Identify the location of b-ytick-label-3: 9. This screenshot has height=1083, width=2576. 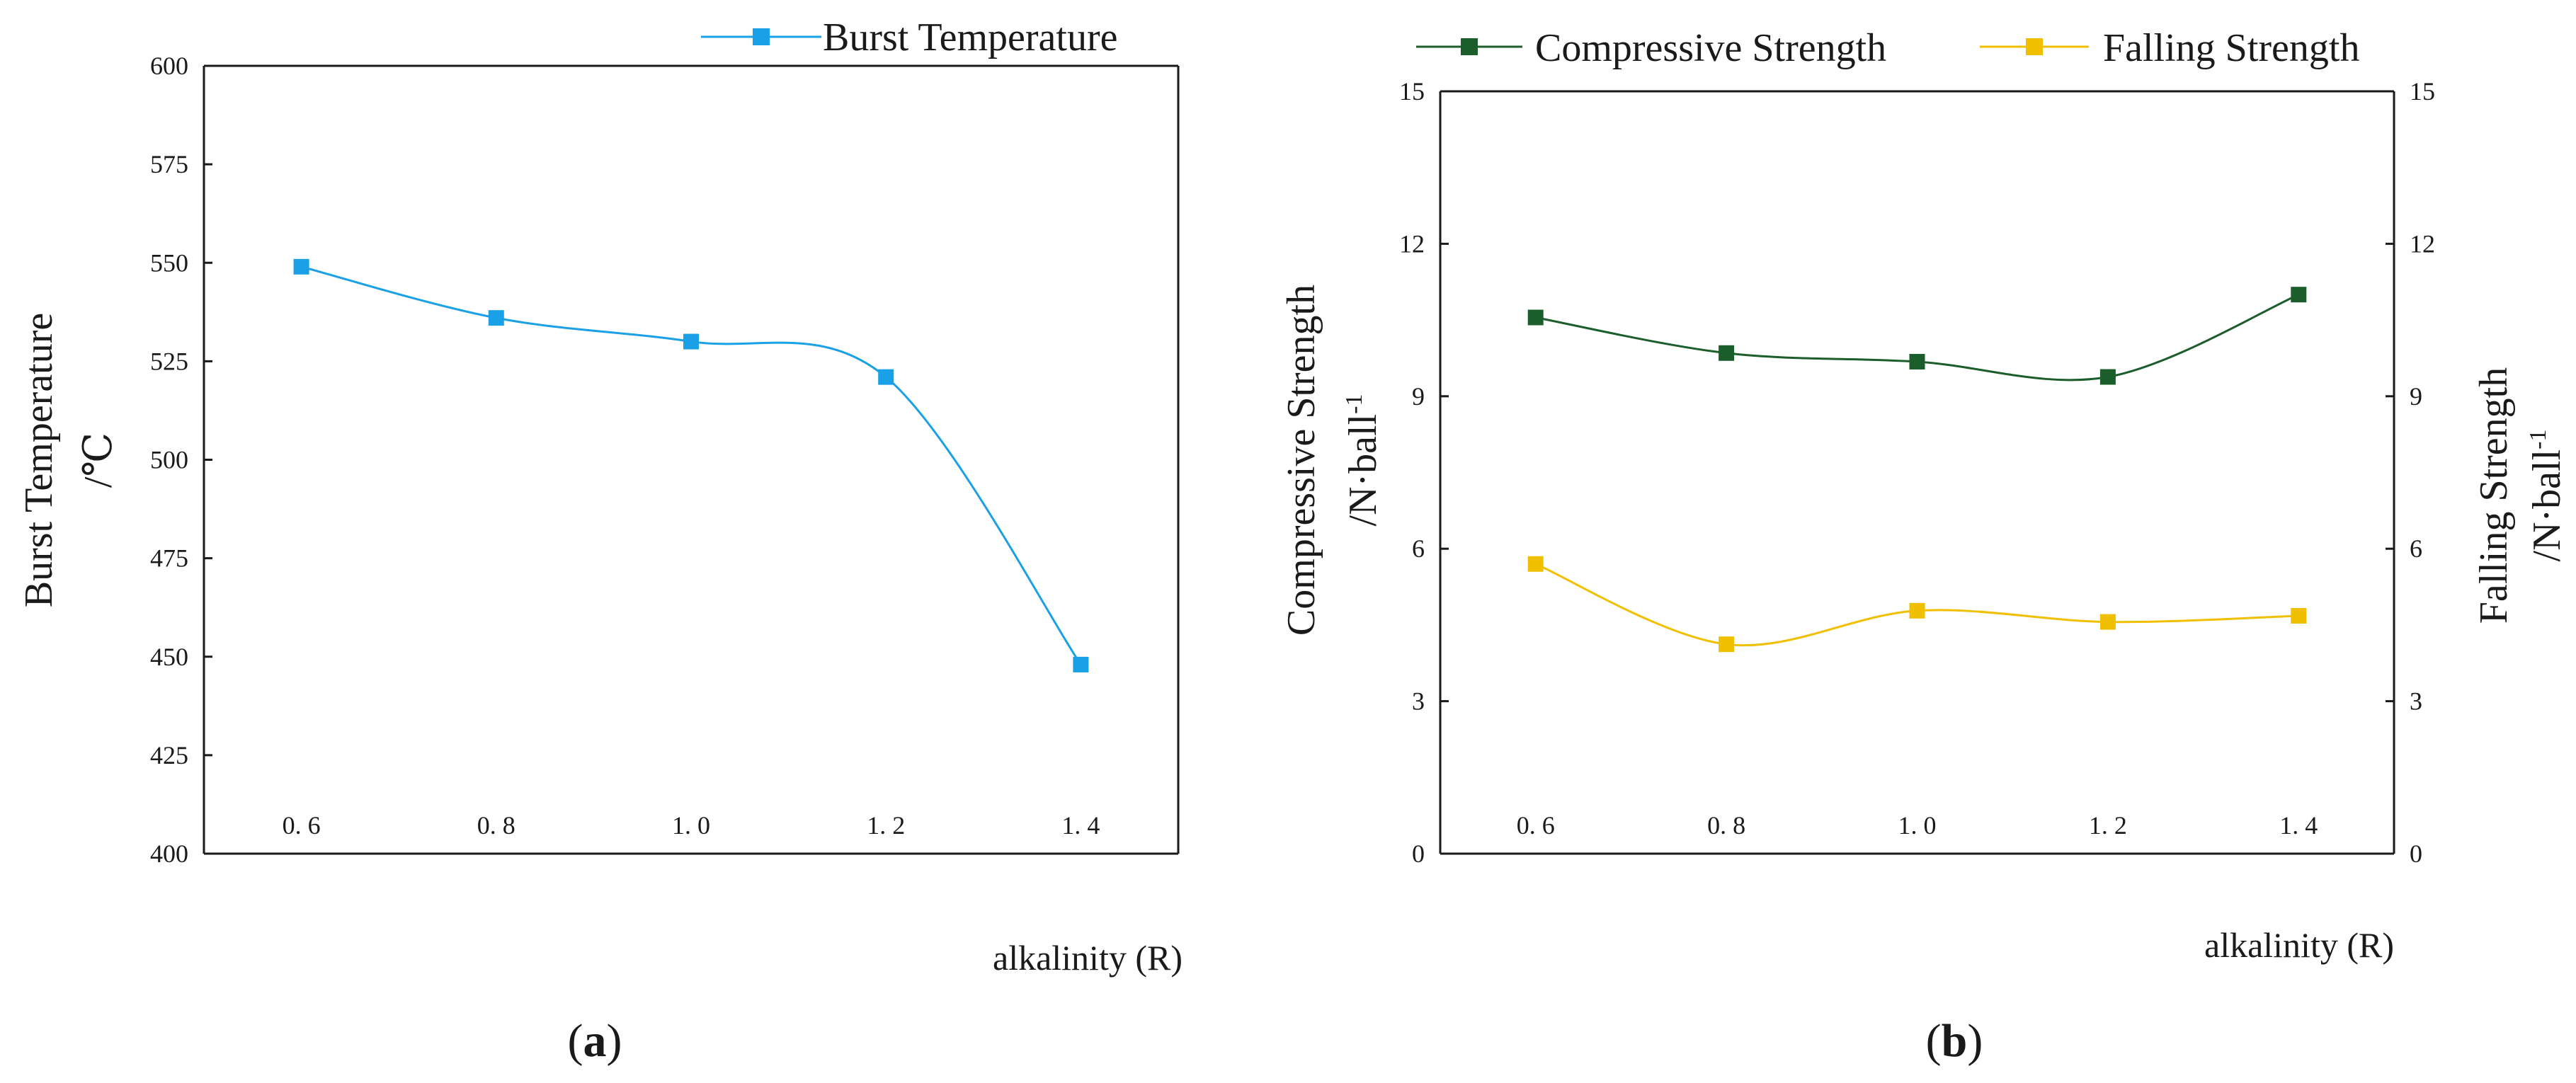
(1418, 397).